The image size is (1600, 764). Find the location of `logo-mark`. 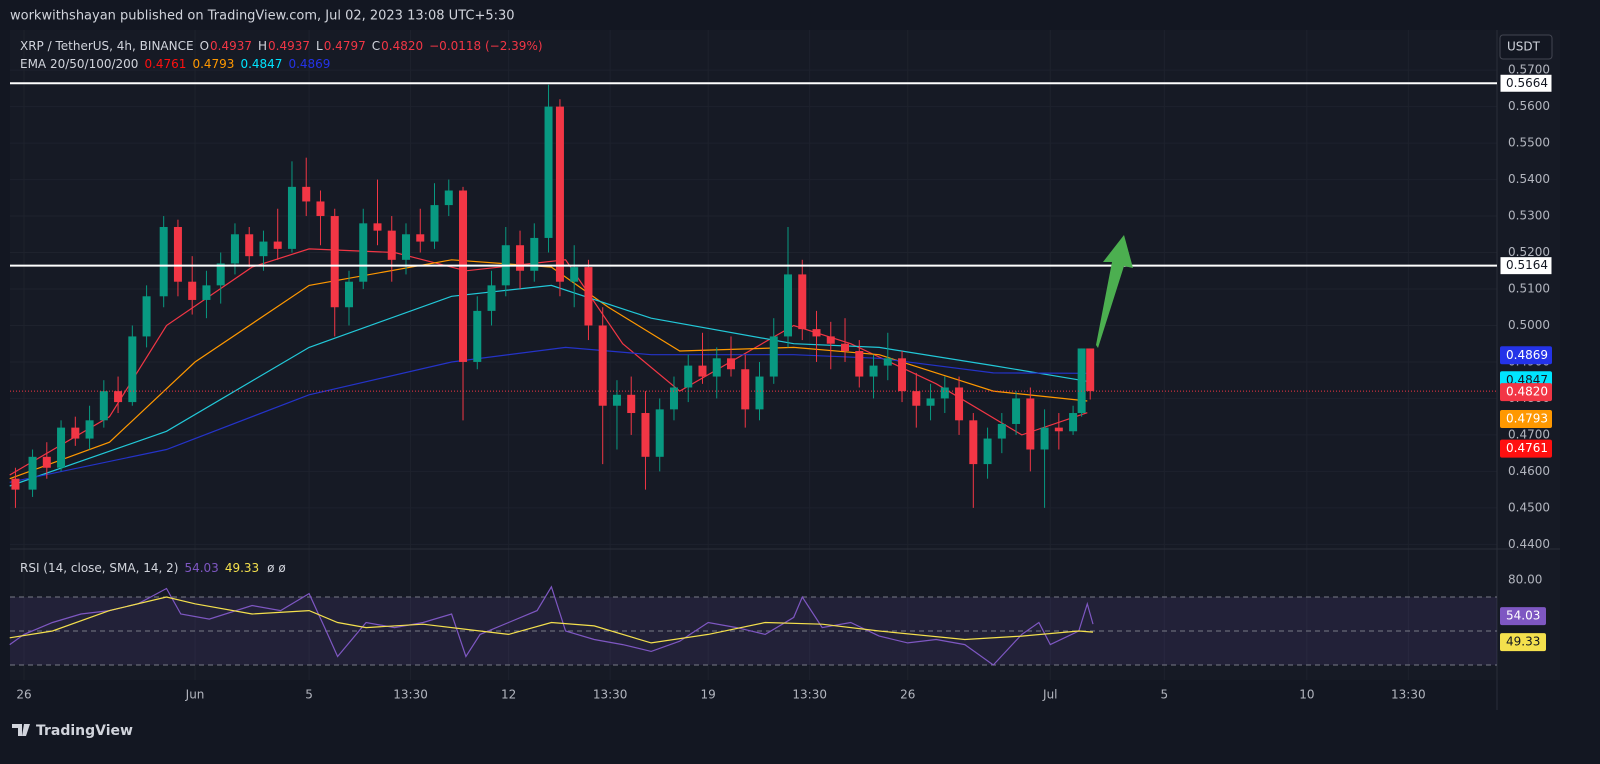

logo-mark is located at coordinates (21, 730).